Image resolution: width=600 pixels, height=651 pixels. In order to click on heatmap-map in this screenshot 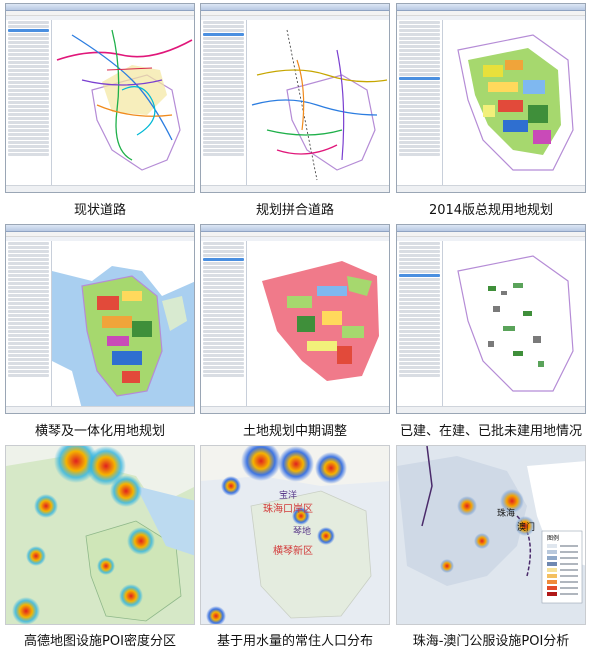, I will do `click(100, 535)`.